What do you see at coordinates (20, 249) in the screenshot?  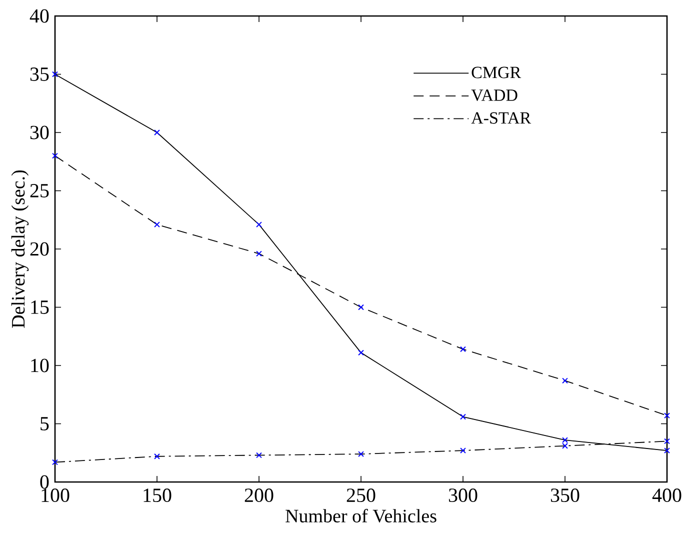 I see `y-axis-title: Delivery delay (sec.)` at bounding box center [20, 249].